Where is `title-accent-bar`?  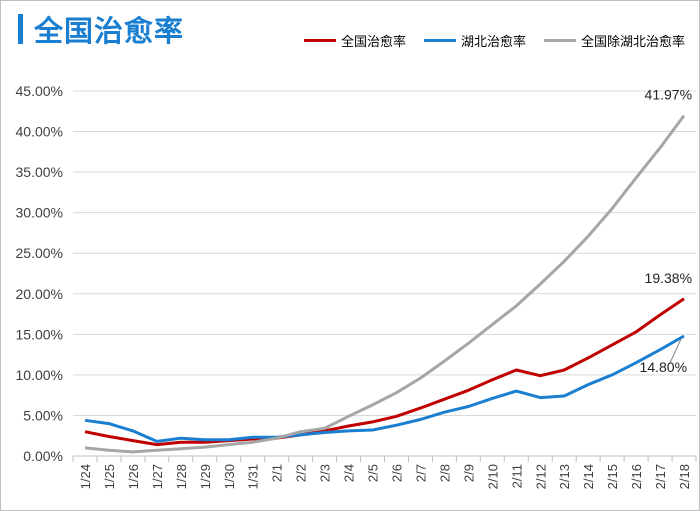
title-accent-bar is located at coordinates (20, 29).